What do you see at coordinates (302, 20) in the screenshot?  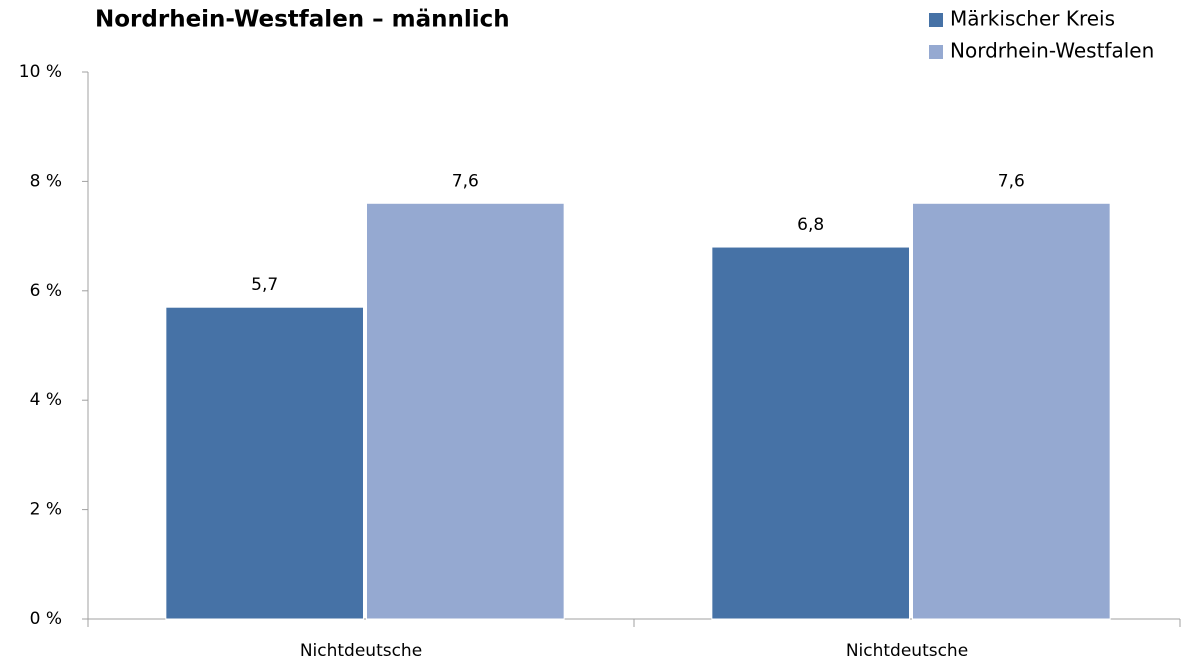 I see `chart-title: Nordrhein-Westfalen – männlich` at bounding box center [302, 20].